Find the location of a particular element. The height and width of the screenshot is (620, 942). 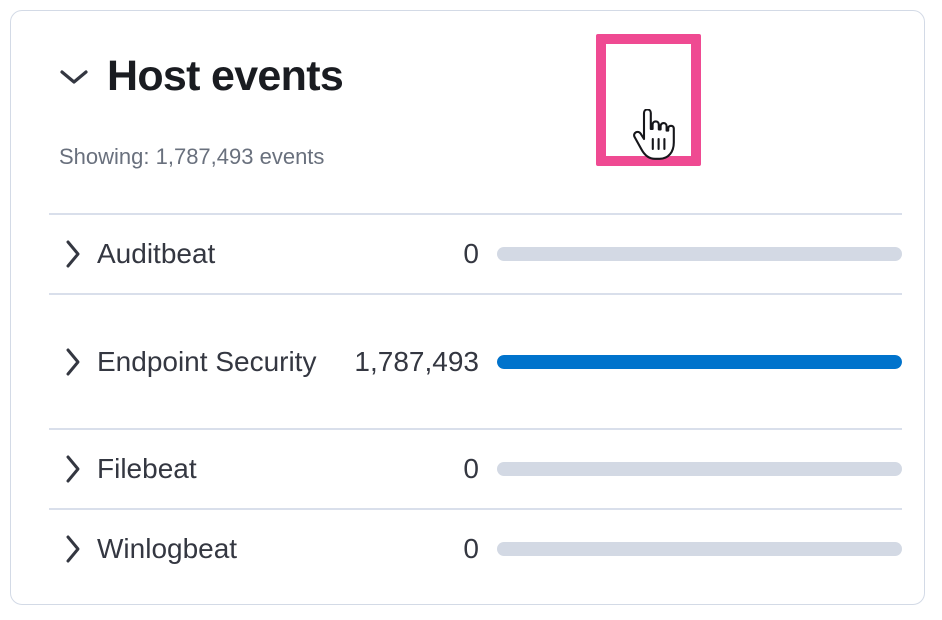

table-row: Winlogbeat 0 is located at coordinates (475, 548).